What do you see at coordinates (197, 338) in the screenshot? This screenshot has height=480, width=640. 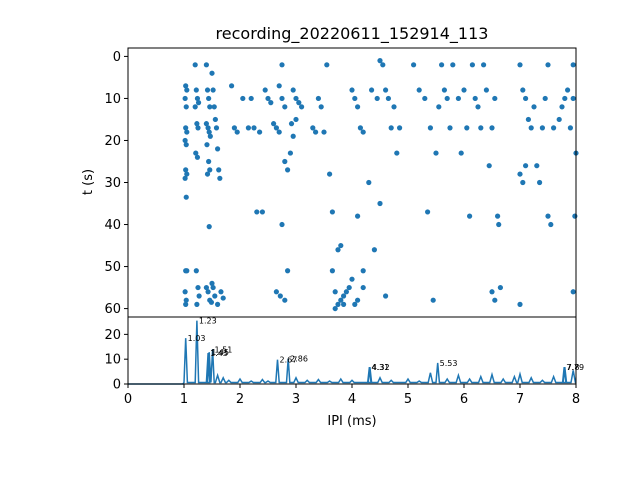 I see `peak-label: 1.03` at bounding box center [197, 338].